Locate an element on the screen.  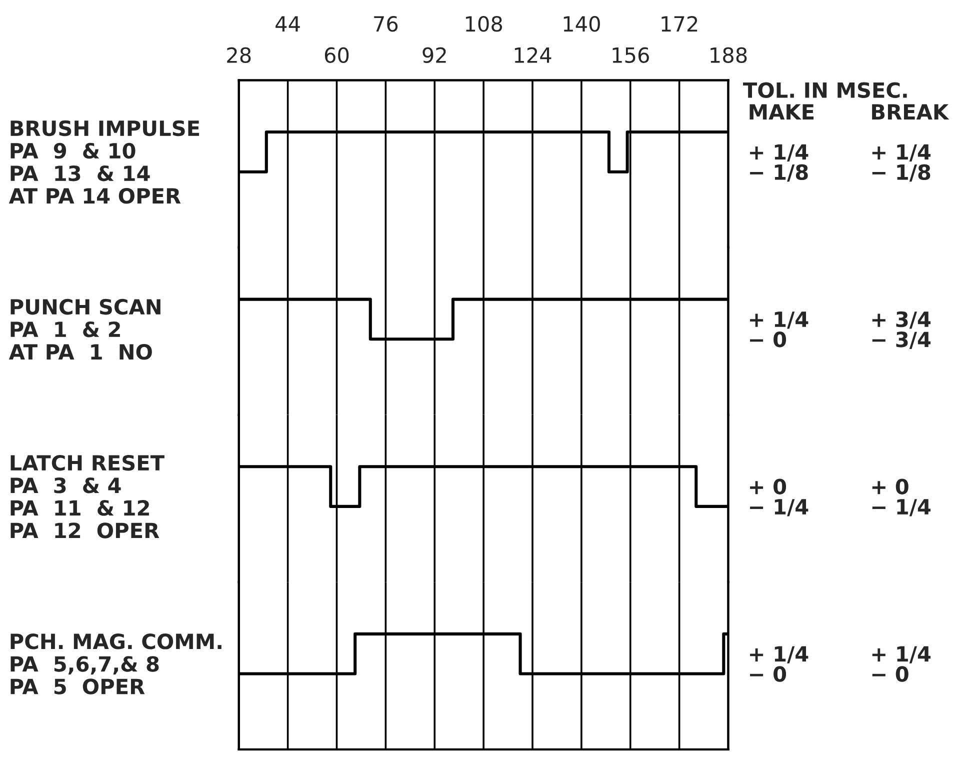
x2-tick-label: 108 is located at coordinates (484, 24).